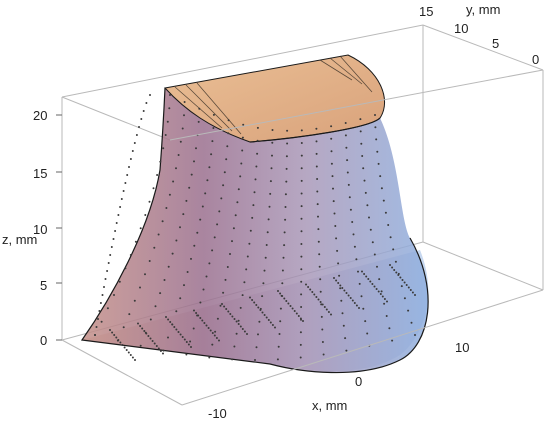 Image resolution: width=550 pixels, height=437 pixels. What do you see at coordinates (426, 11) in the screenshot?
I see `y-tick-15: 15` at bounding box center [426, 11].